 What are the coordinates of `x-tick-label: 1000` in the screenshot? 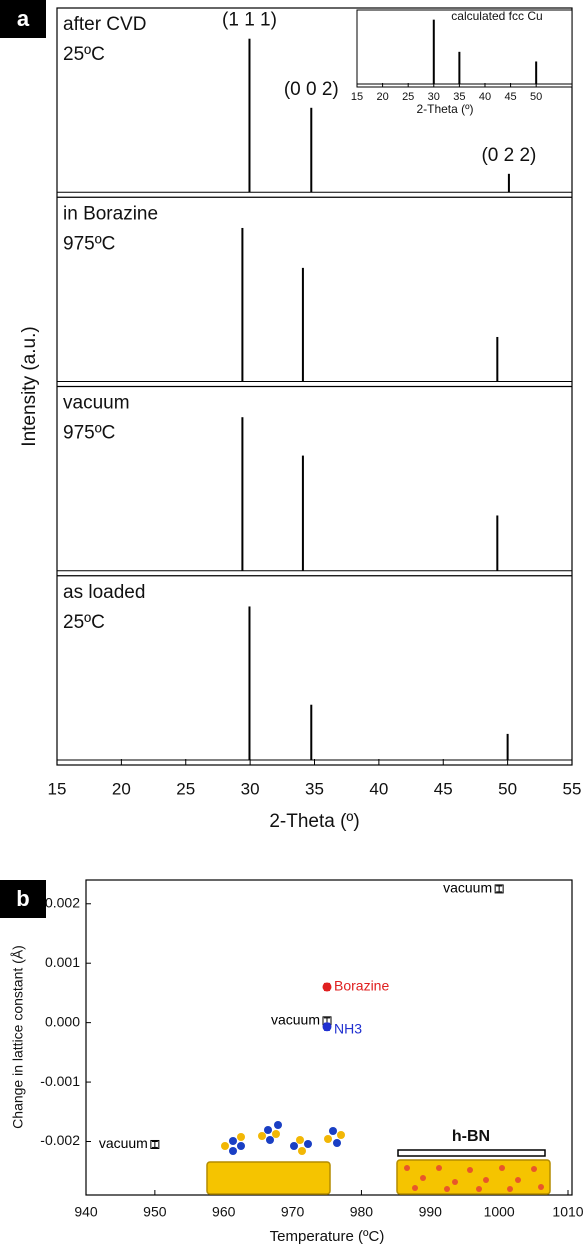 It's located at (499, 1212).